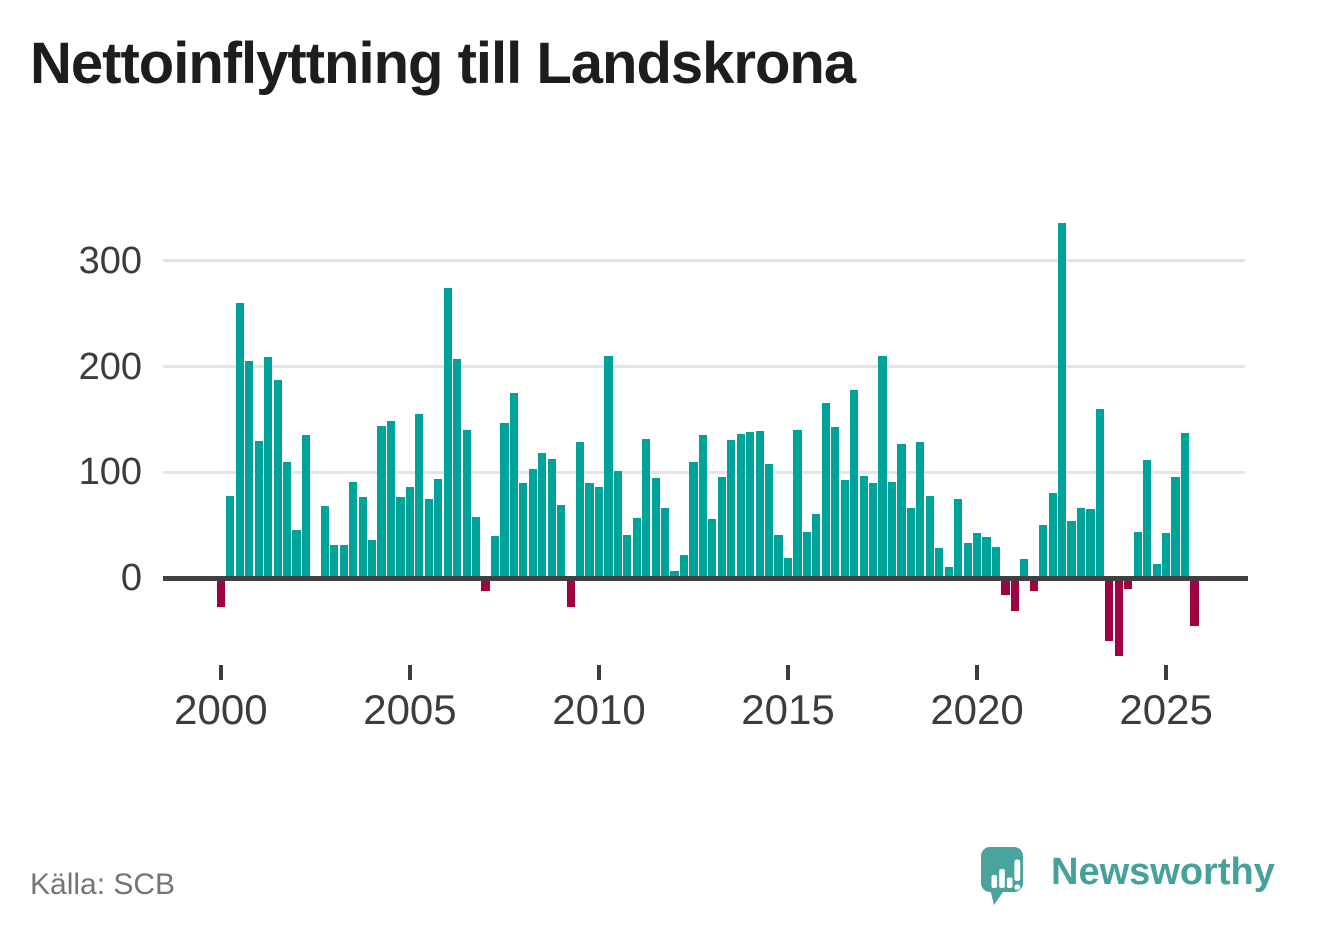 The height and width of the screenshot is (939, 1322). Describe the element at coordinates (103, 884) in the screenshot. I see `source-caption: Källa: SCB` at that location.